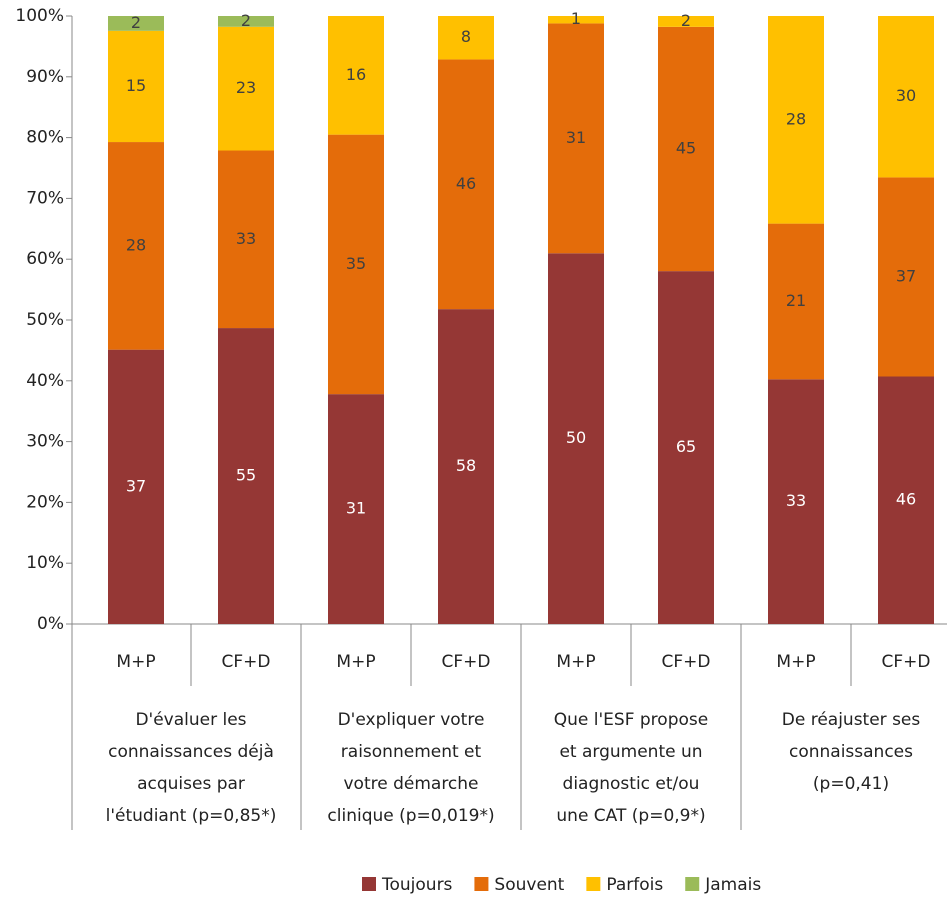  I want to click on data-label: 58, so click(466, 465).